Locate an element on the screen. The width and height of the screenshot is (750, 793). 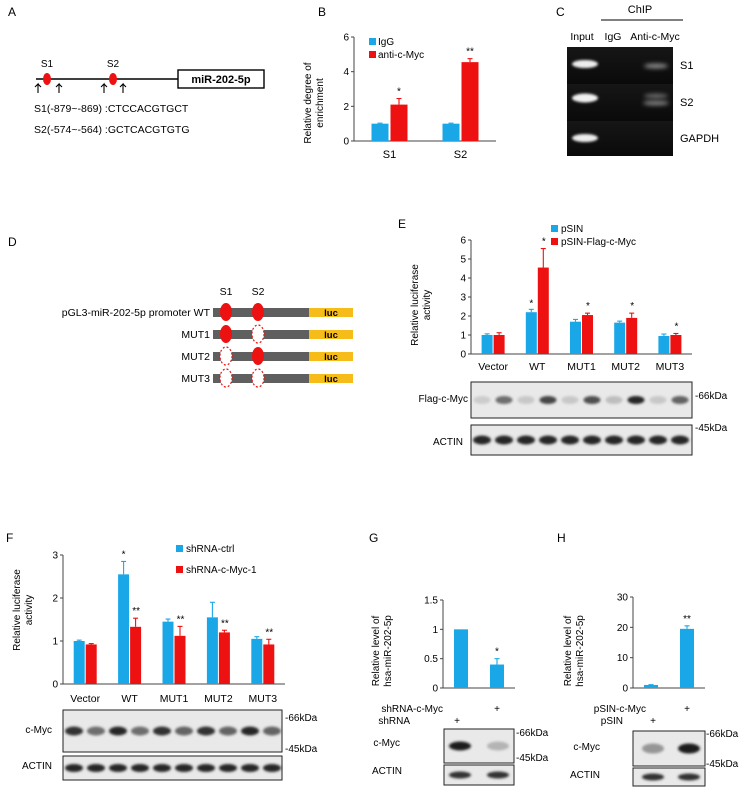
site2-sequence: S2(-574~-564) :GCTCACGTGTG is located at coordinates (112, 130).